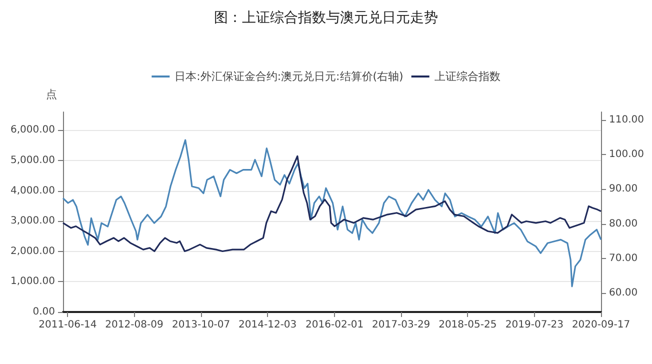 The height and width of the screenshot is (364, 652). I want to click on y2-tick-label: 70.00, so click(623, 258).